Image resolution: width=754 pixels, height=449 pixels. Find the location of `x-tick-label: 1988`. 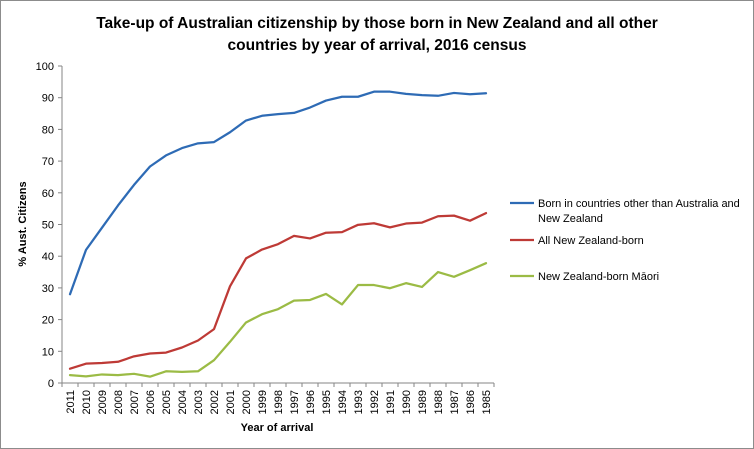

x-tick-label: 1988 is located at coordinates (439, 402).